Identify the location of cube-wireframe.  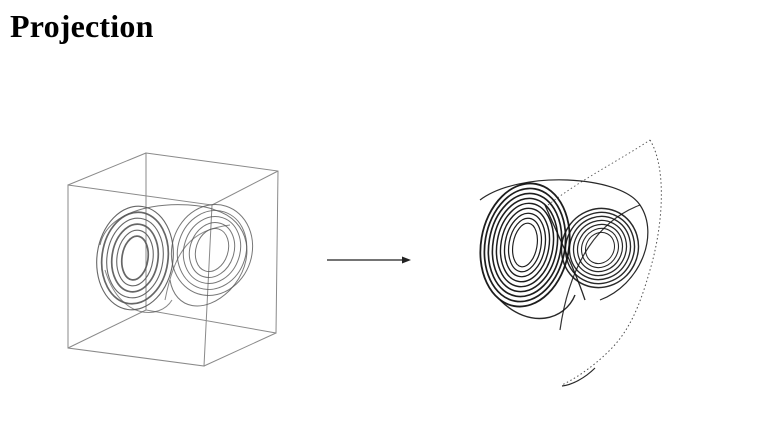
(173, 259).